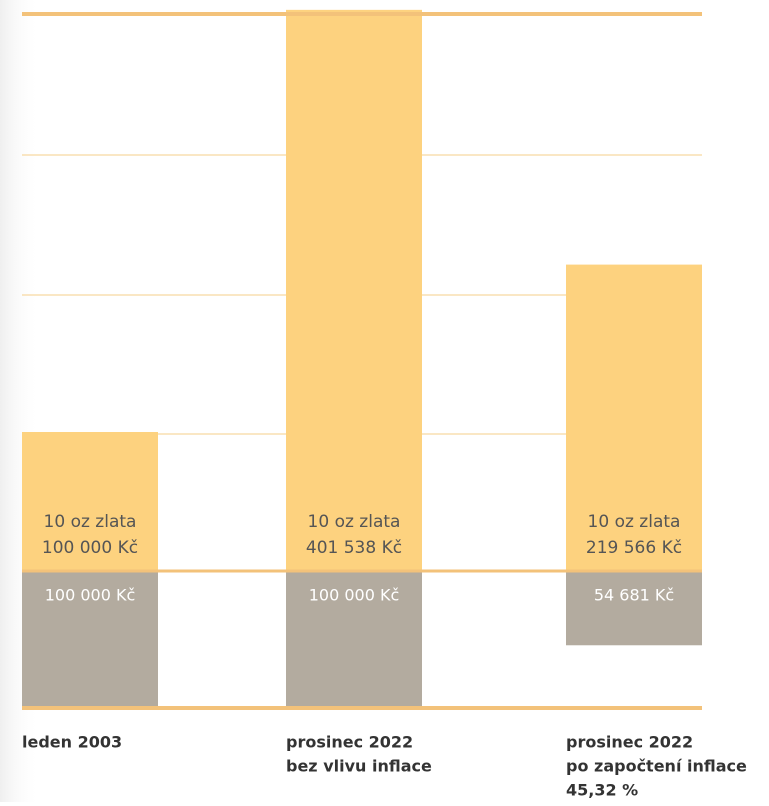 The image size is (769, 806). What do you see at coordinates (602, 790) in the screenshot?
I see `x-category-label: 45,32 %` at bounding box center [602, 790].